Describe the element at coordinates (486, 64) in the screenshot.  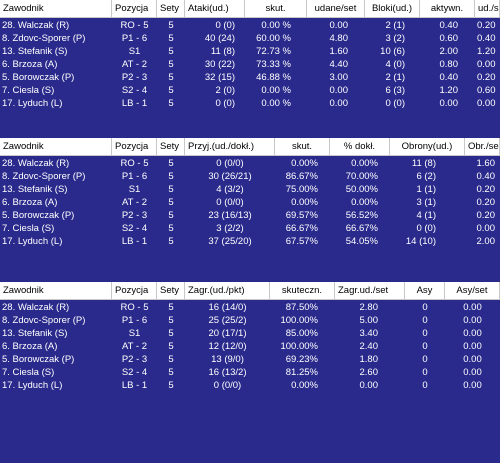
I see `blocks-per-set: 0.00` at that location.